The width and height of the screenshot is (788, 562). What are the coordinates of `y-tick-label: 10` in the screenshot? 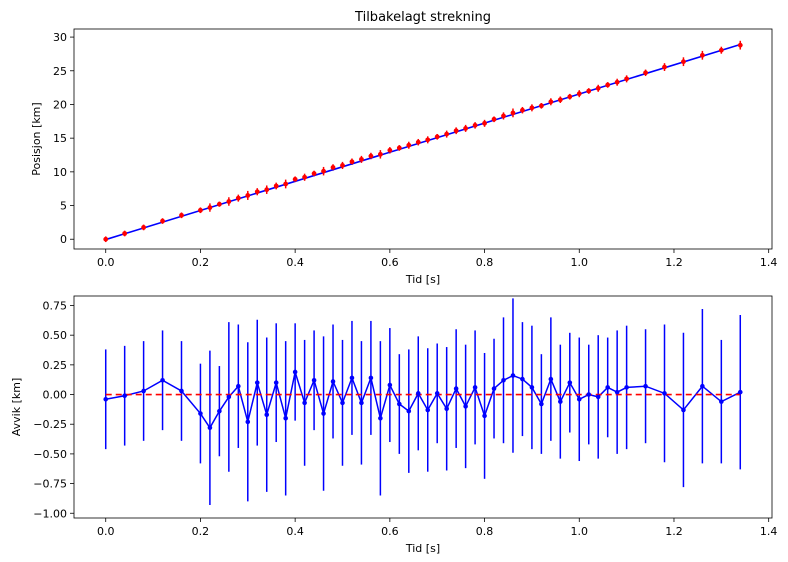 It's located at (60, 172).